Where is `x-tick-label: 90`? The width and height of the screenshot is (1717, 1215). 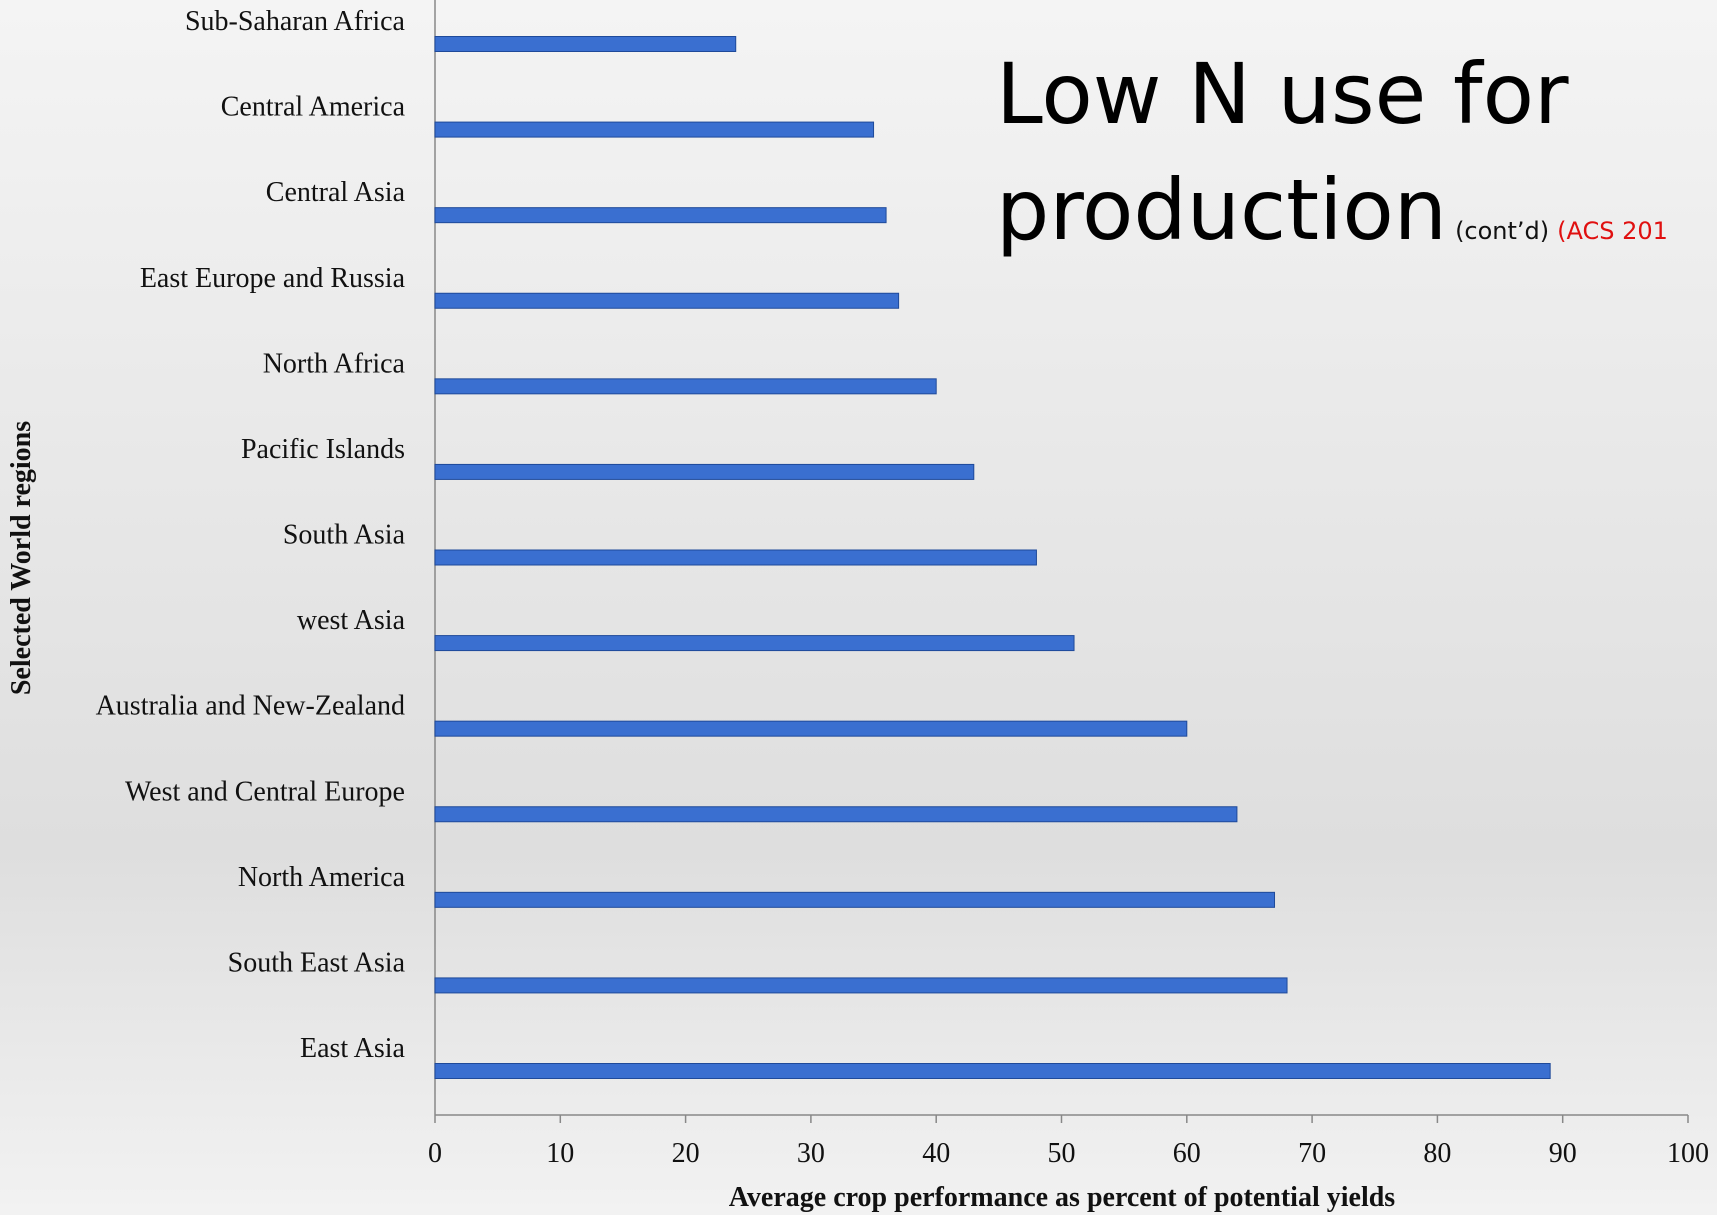
x-tick-label: 90 is located at coordinates (1563, 1153).